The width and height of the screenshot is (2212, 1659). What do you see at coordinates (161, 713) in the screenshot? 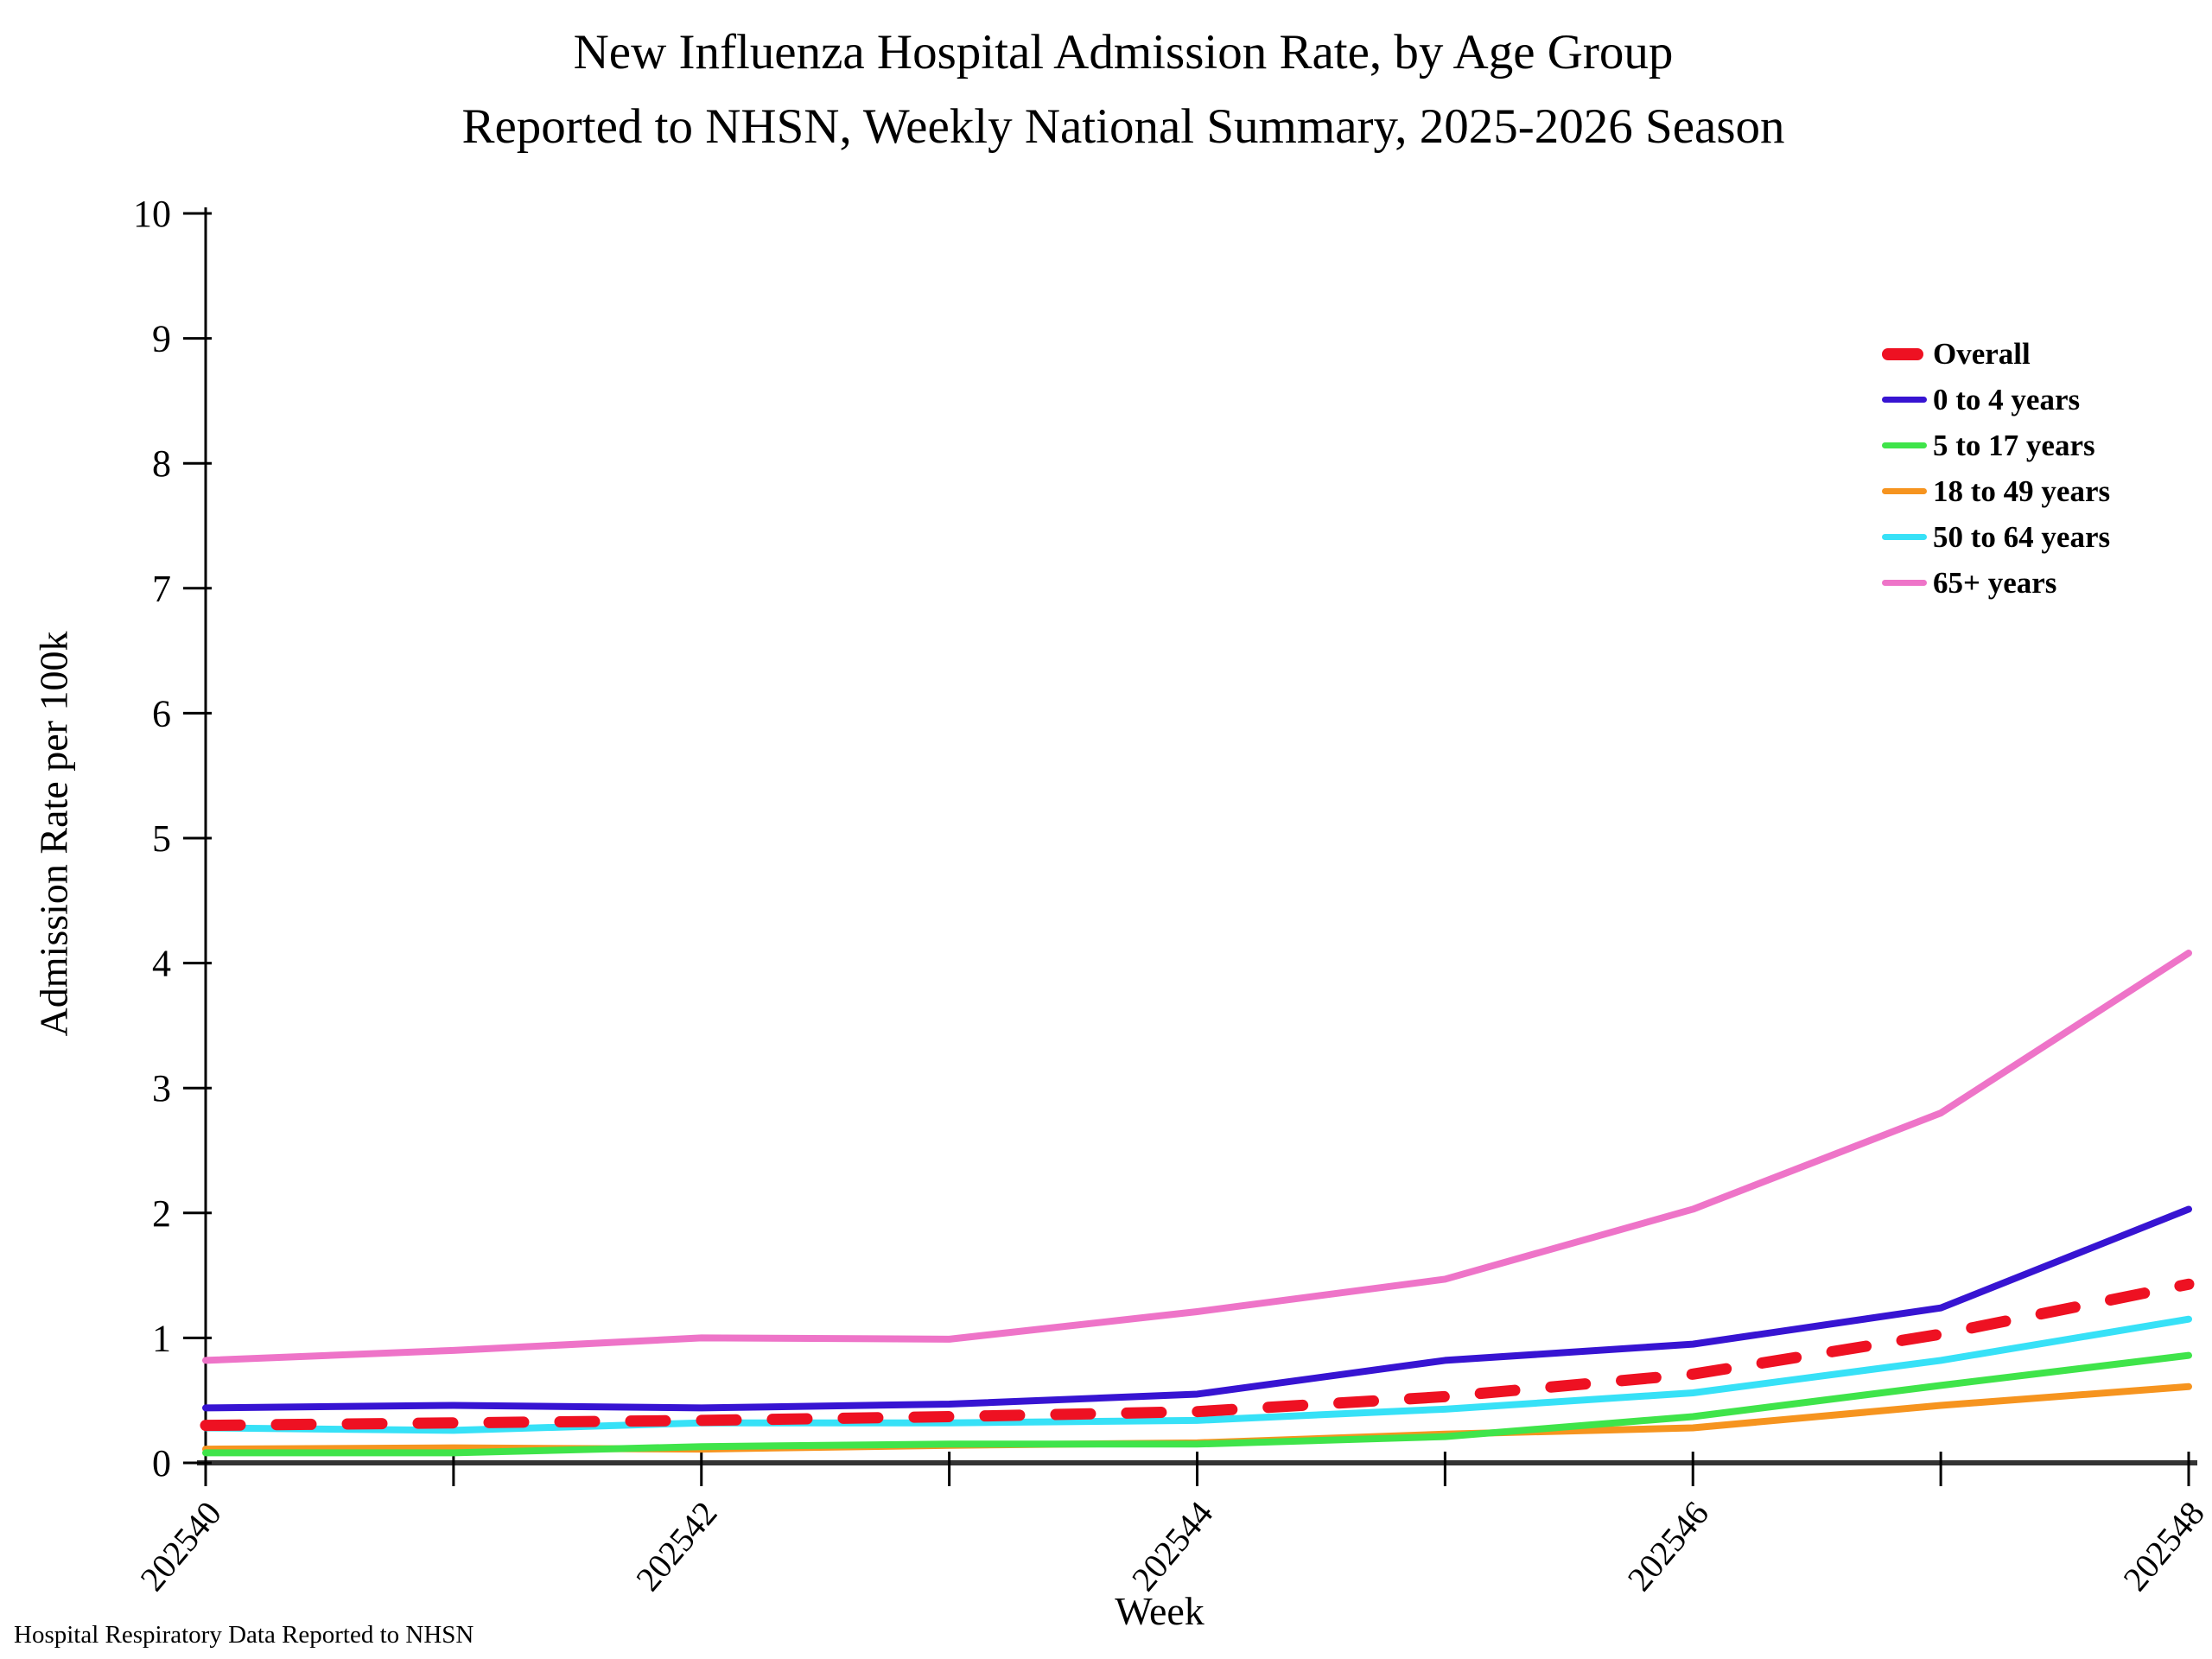
I see `y-tick-label: 6` at bounding box center [161, 713].